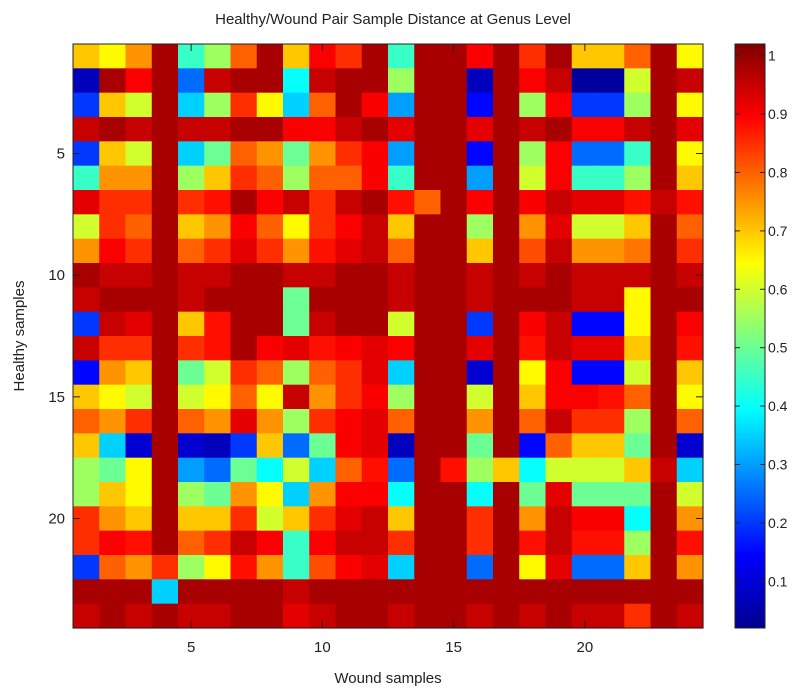 The height and width of the screenshot is (692, 812). What do you see at coordinates (778, 114) in the screenshot?
I see `colorbar-tick-label: 0.9` at bounding box center [778, 114].